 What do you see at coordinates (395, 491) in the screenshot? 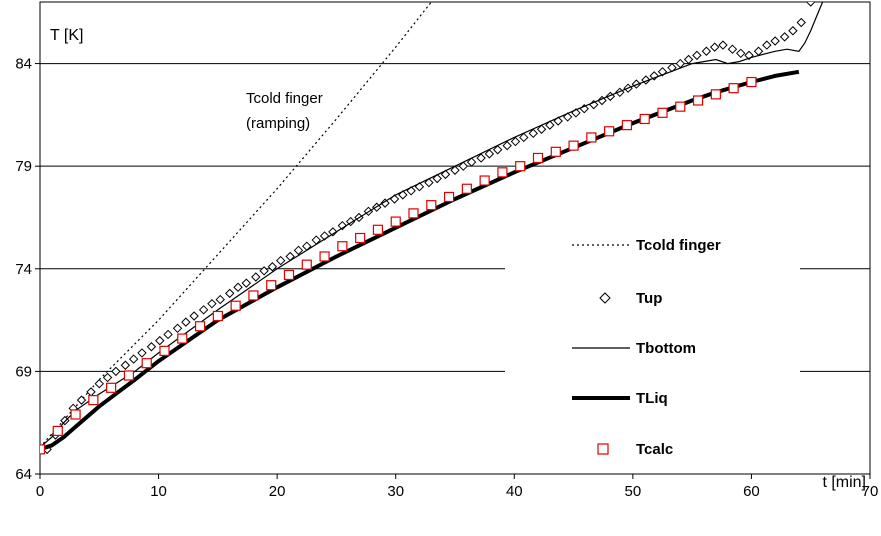
I see `x-tick-label: 30` at bounding box center [395, 491].